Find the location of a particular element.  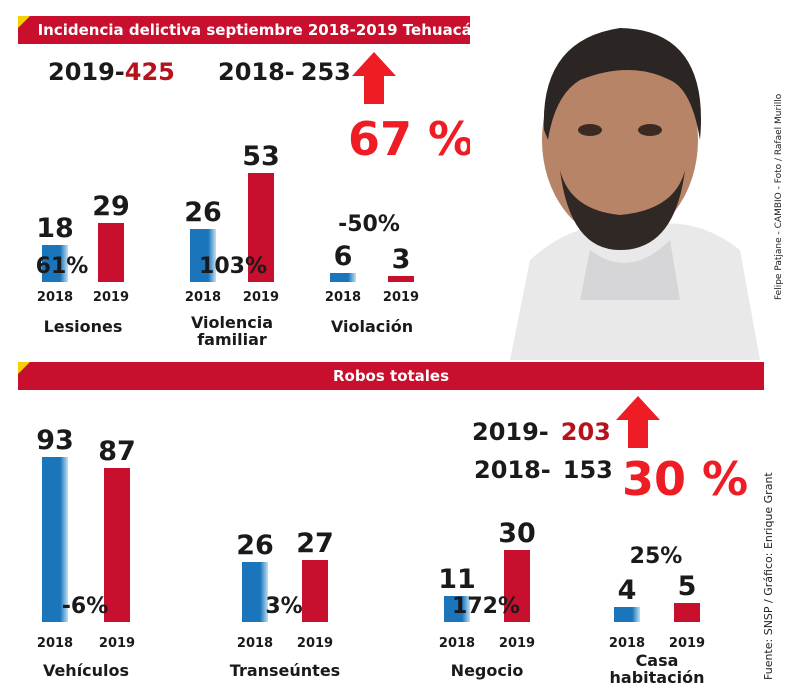

change-label: 25% is located at coordinates (656, 556).